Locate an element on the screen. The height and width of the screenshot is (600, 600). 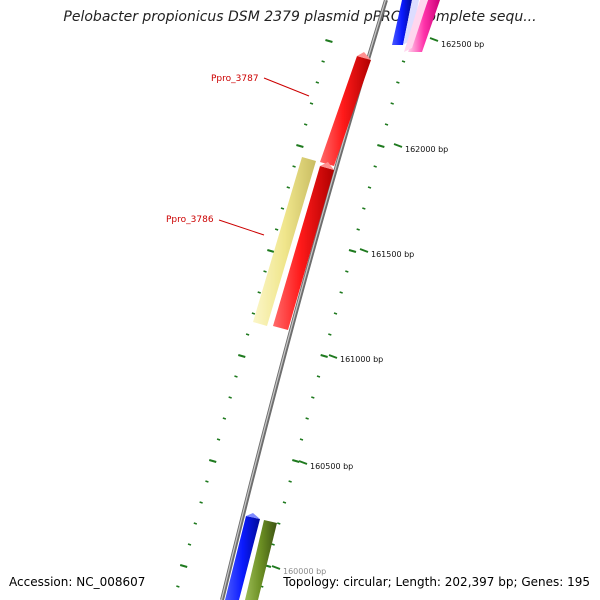
scale-161000: 161000 bp is located at coordinates (355, 359).